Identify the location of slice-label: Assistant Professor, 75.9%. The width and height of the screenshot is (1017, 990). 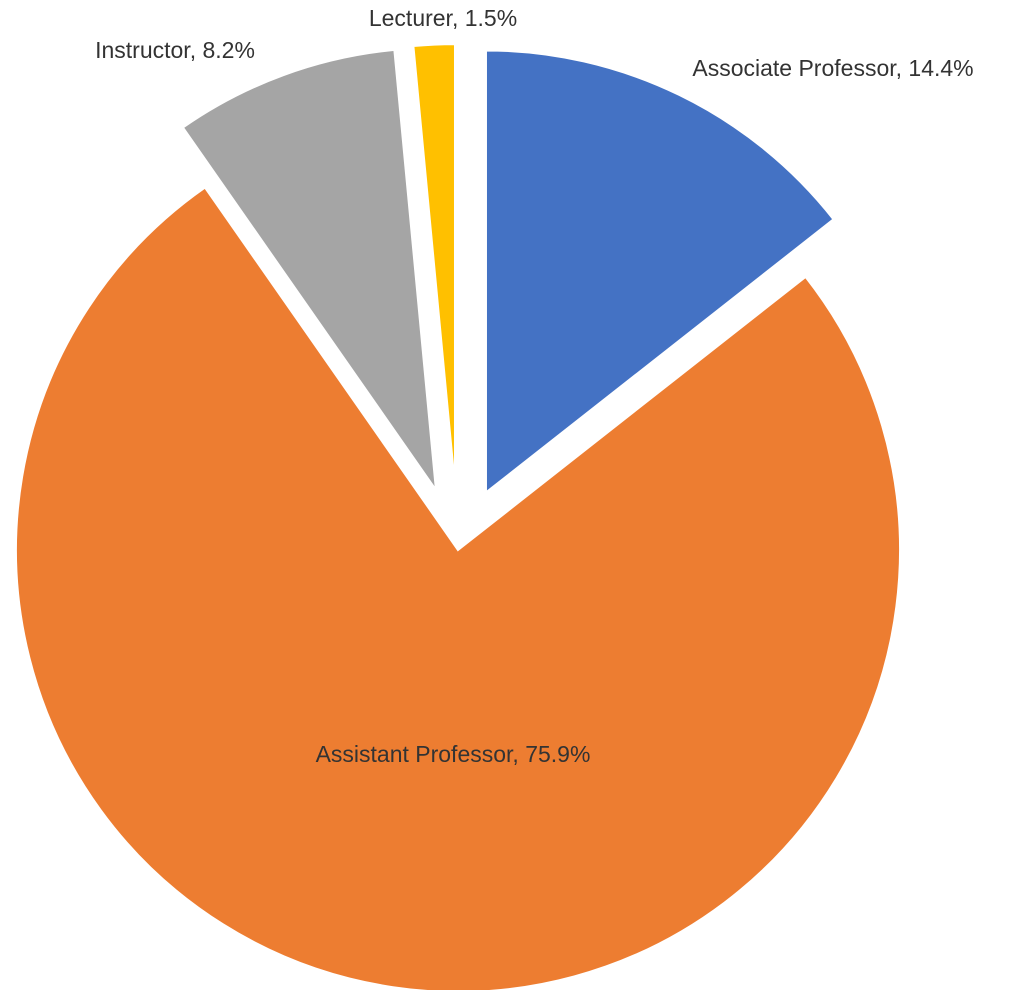
(453, 754).